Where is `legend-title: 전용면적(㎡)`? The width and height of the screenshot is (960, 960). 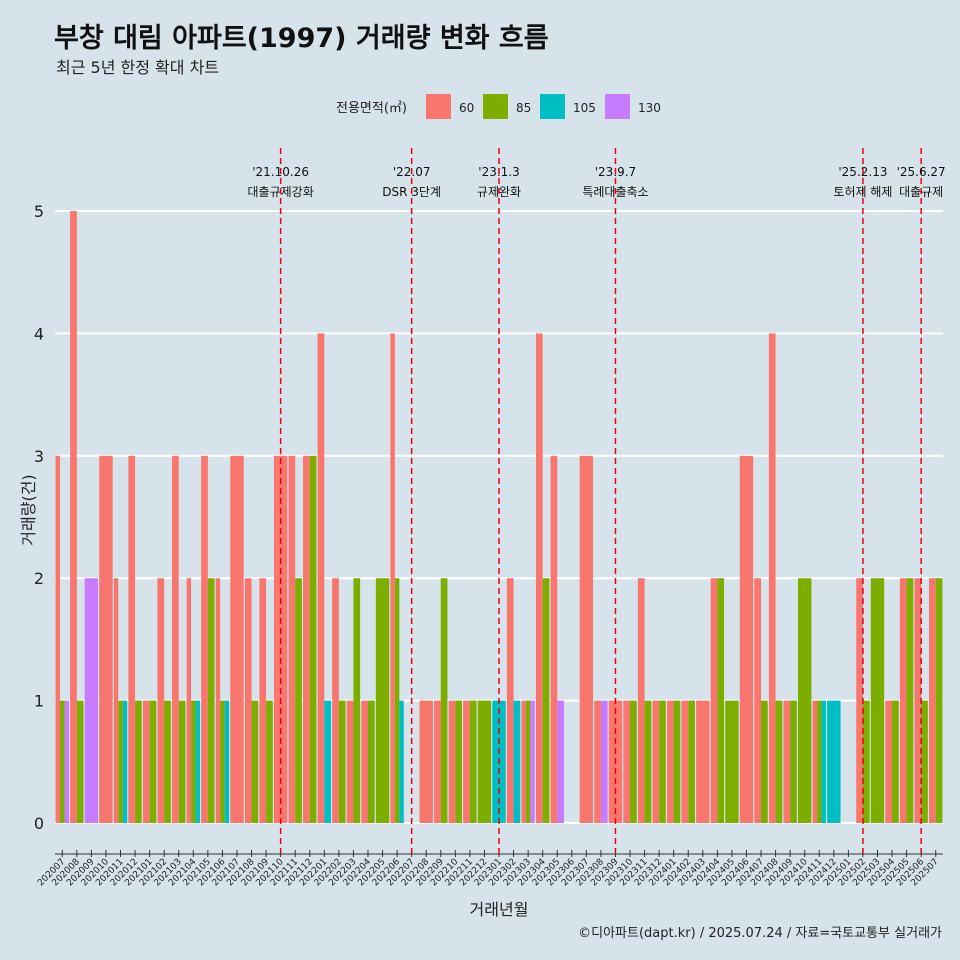
legend-title: 전용면적(㎡) is located at coordinates (371, 108).